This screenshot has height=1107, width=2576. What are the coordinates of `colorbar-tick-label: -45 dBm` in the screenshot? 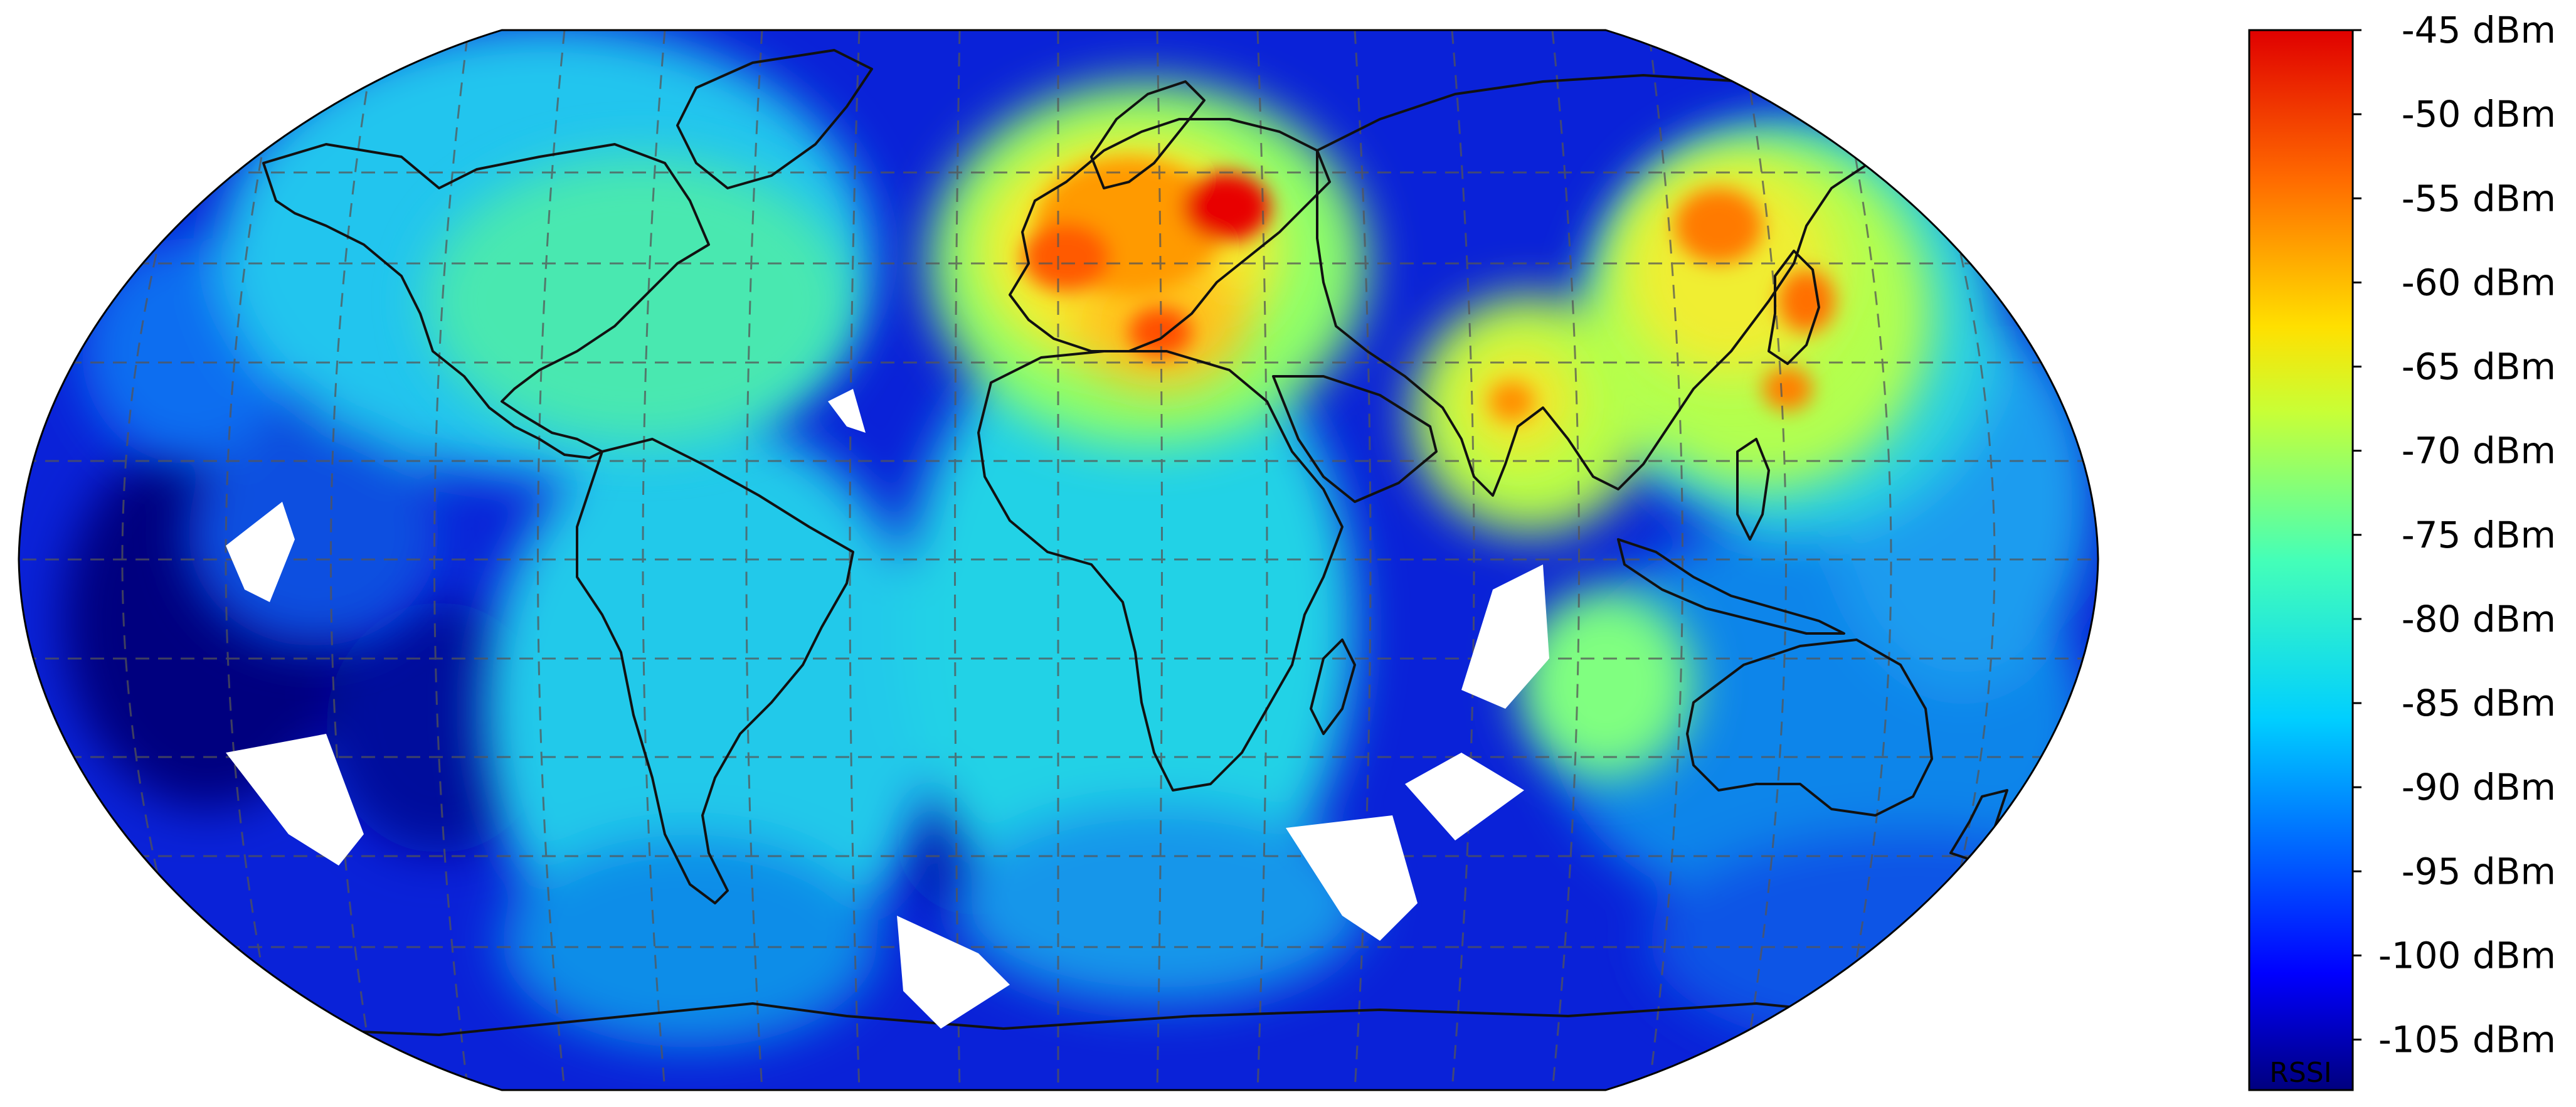 It's located at (2479, 30).